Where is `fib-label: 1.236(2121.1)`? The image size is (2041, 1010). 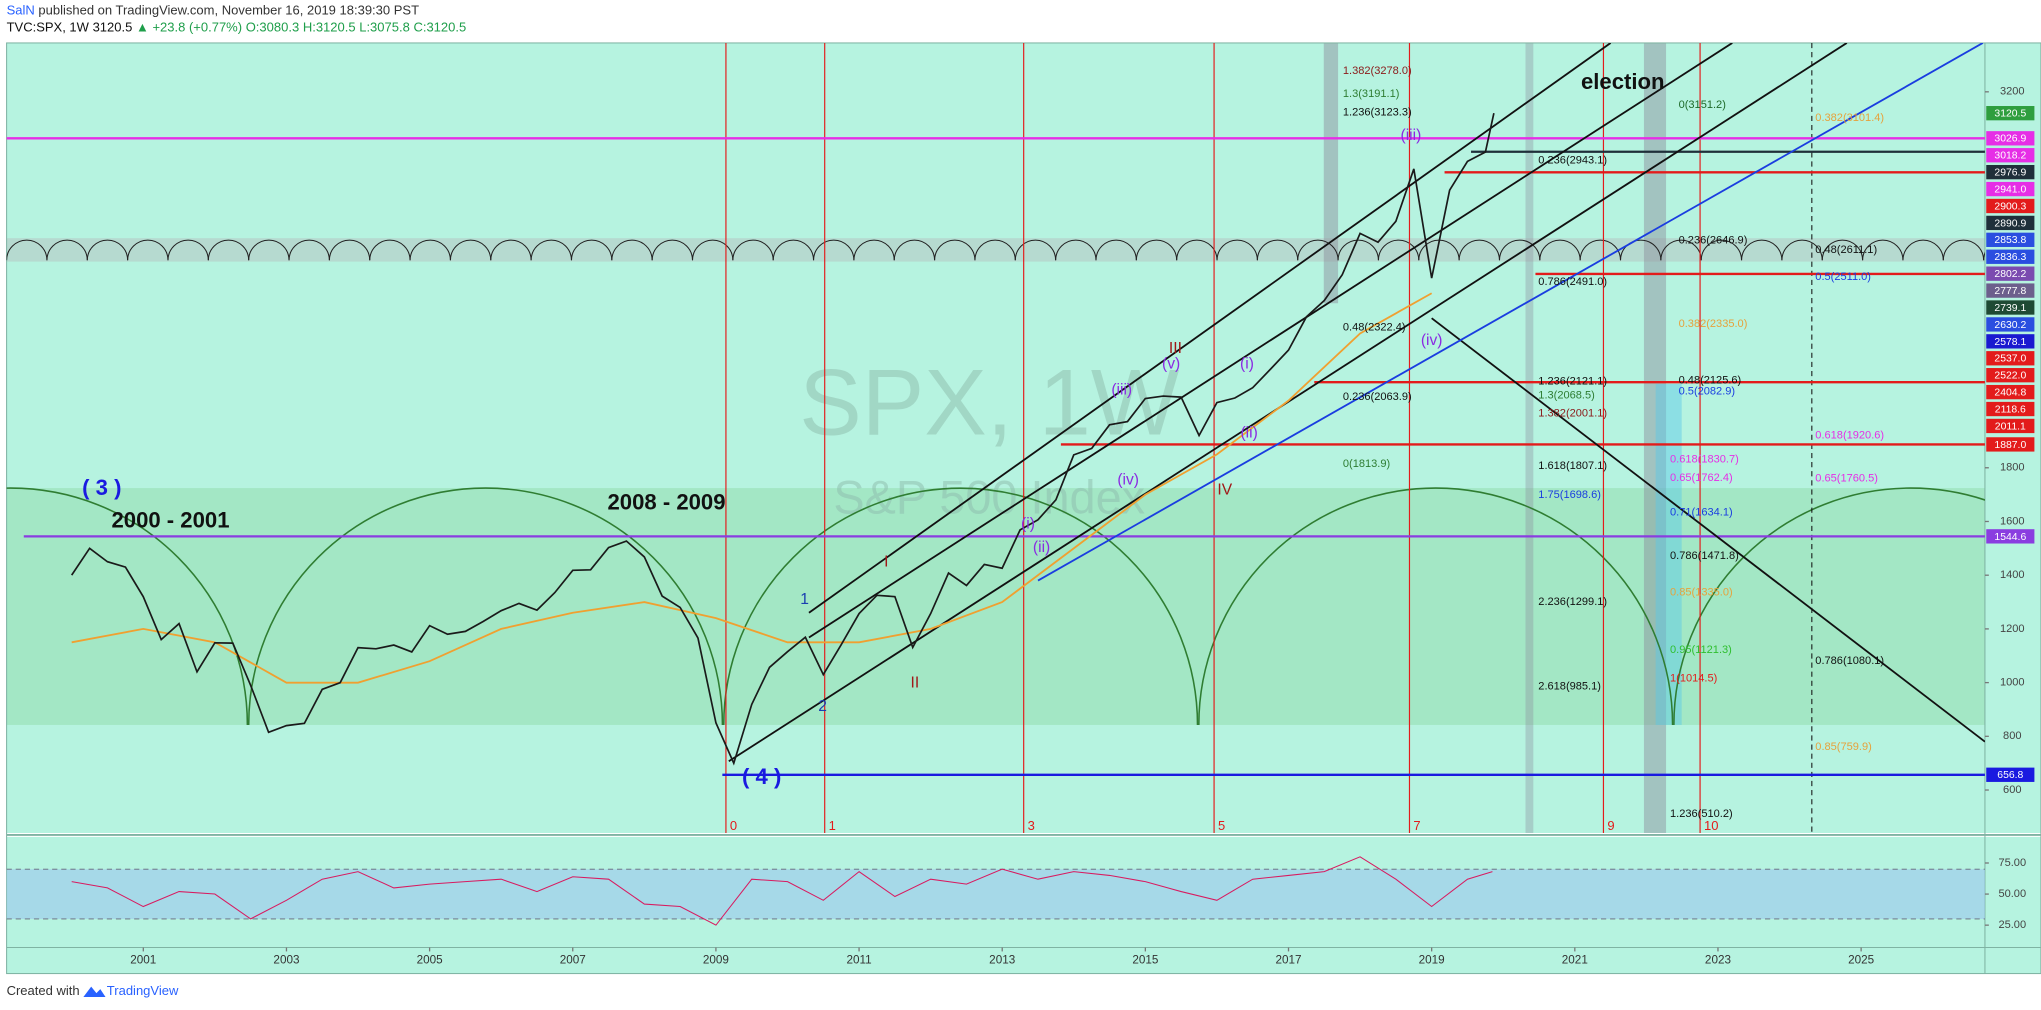
fib-label: 1.236(2121.1) is located at coordinates (1572, 381).